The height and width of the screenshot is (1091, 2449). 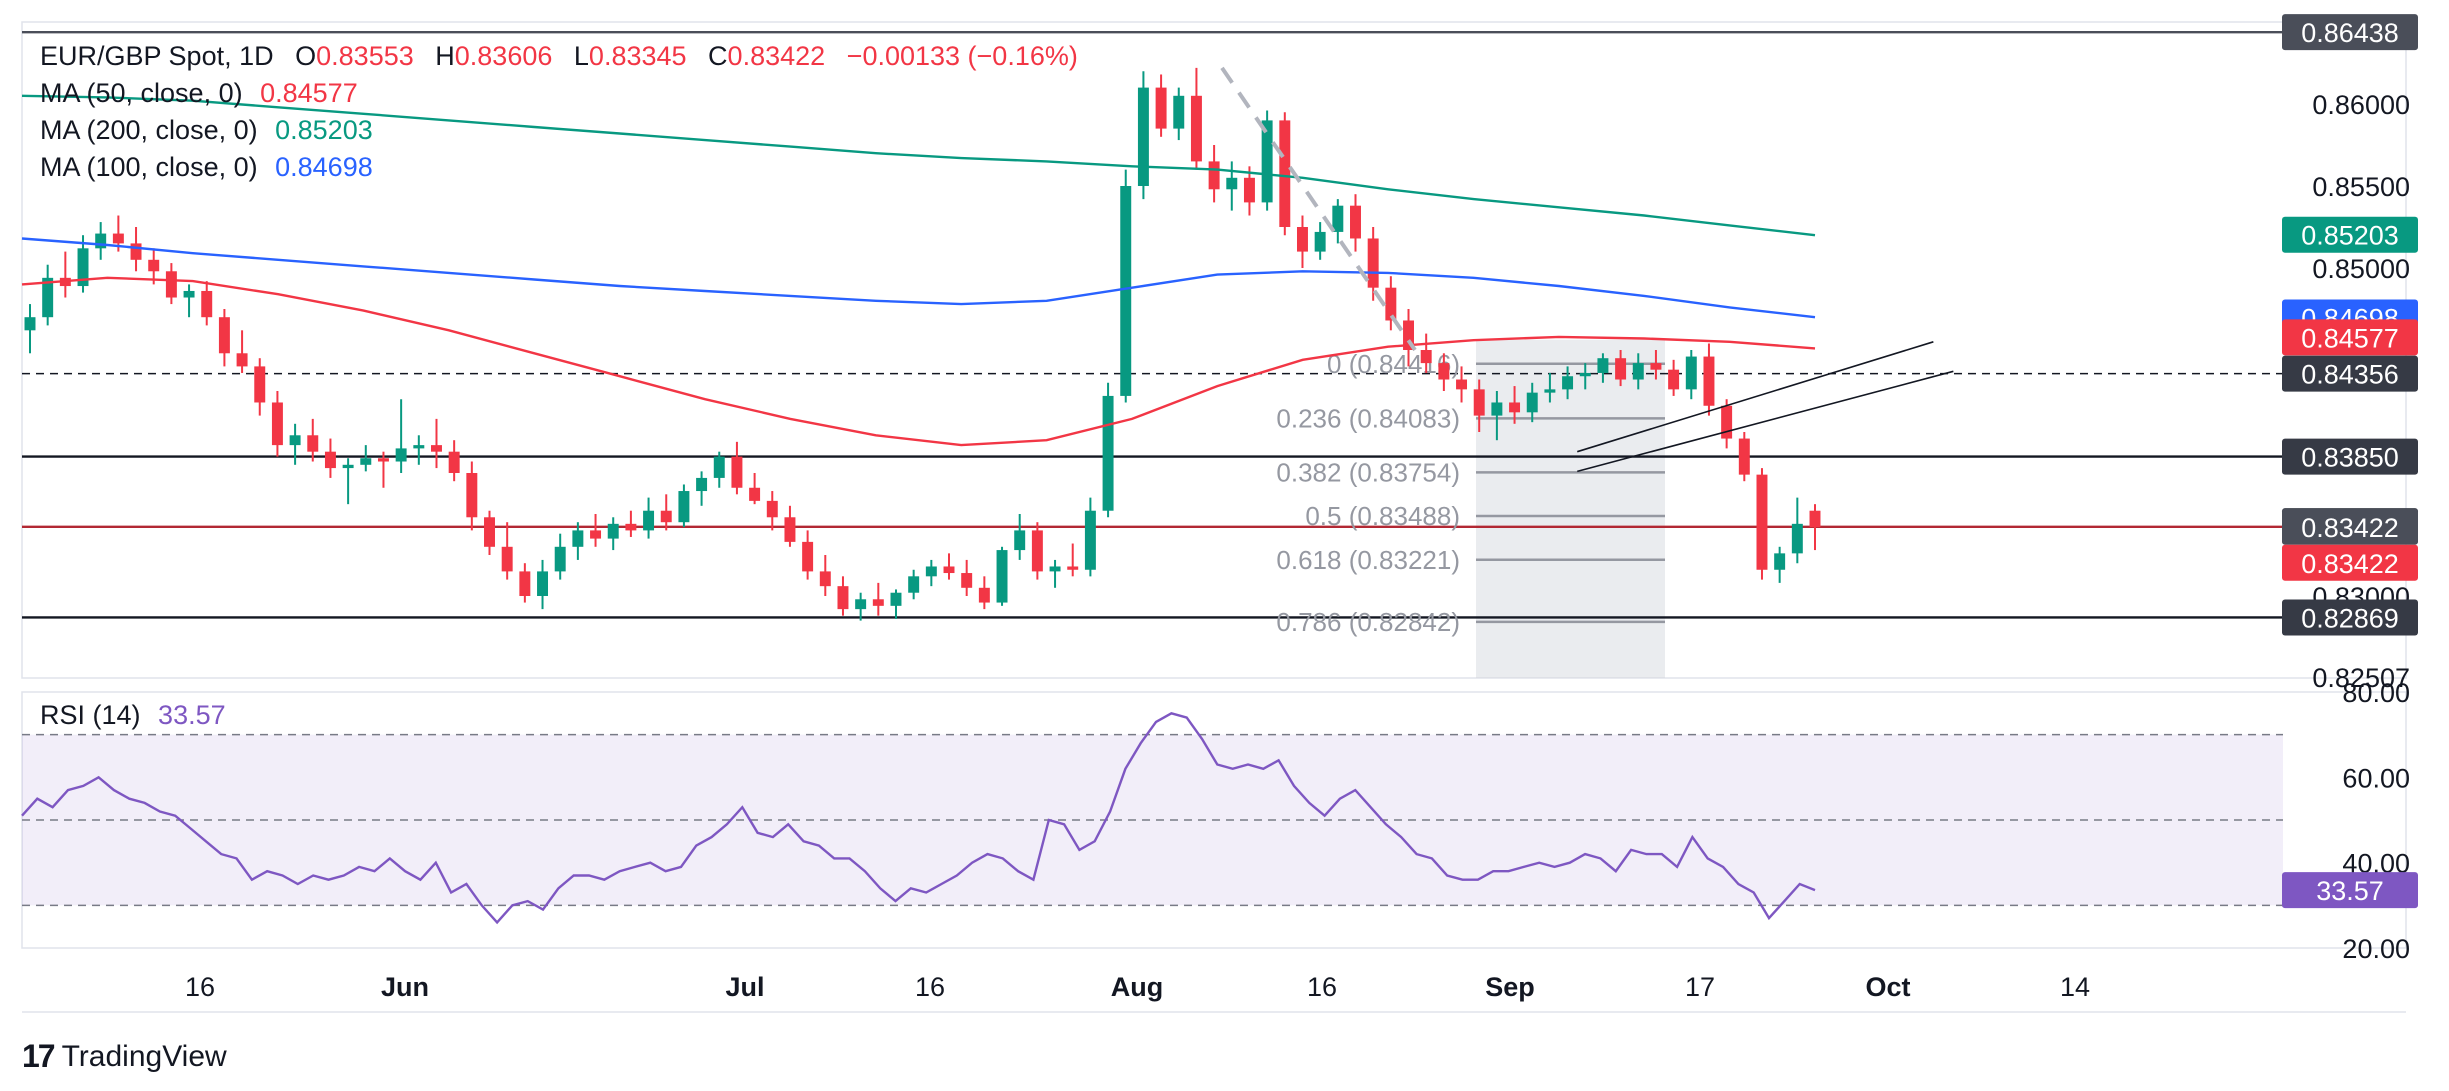 What do you see at coordinates (199, 93) in the screenshot?
I see `ma50-legend: MA (50, close, 0) 0.84577` at bounding box center [199, 93].